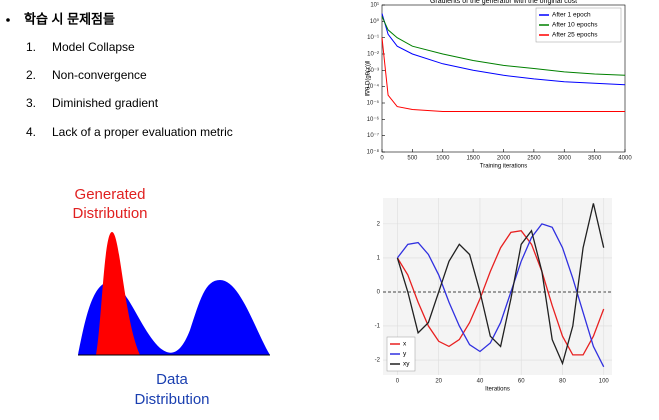 The image size is (659, 420). I want to click on y-tick-label: 10⁻², so click(373, 55).